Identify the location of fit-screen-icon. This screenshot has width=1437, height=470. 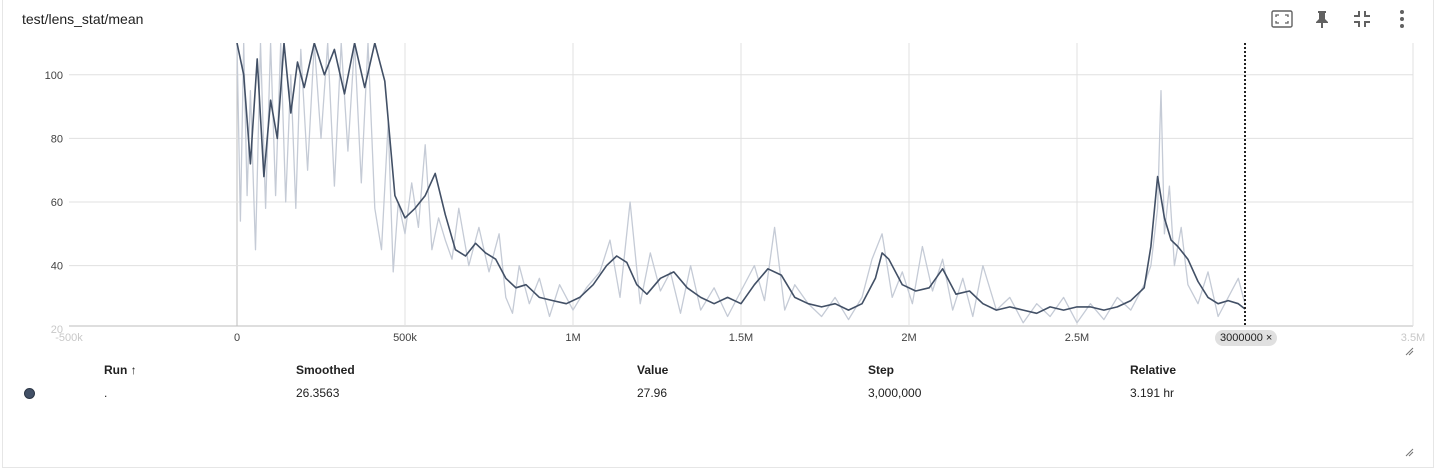
(1282, 19).